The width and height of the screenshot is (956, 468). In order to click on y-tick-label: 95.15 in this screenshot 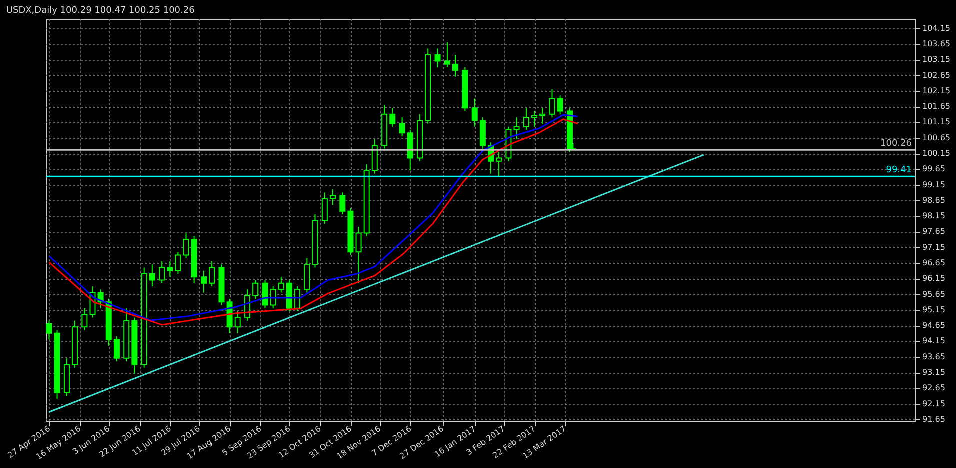, I will do `click(934, 309)`.